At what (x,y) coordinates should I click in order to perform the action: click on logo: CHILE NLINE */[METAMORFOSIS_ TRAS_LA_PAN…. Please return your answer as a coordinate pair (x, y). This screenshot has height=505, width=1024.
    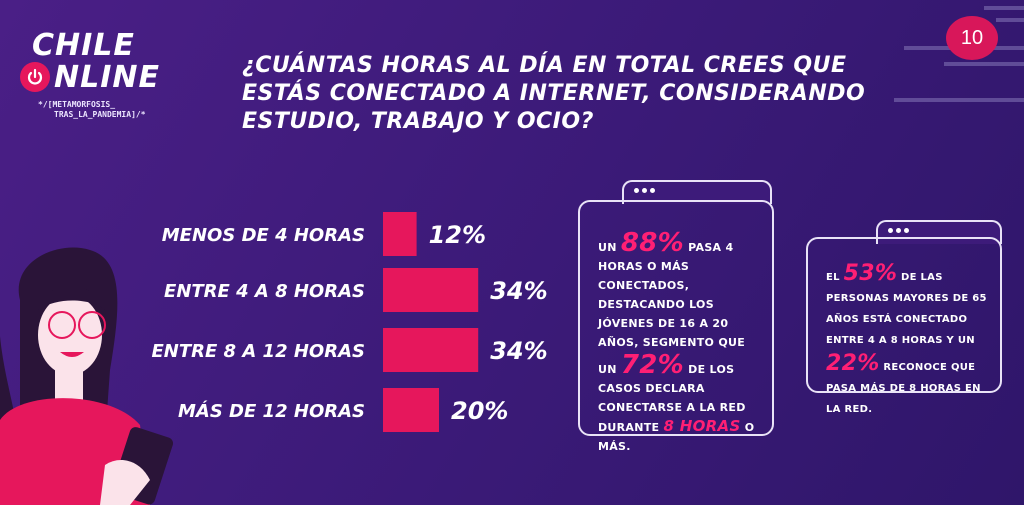
    Looking at the image, I should click on (100, 78).